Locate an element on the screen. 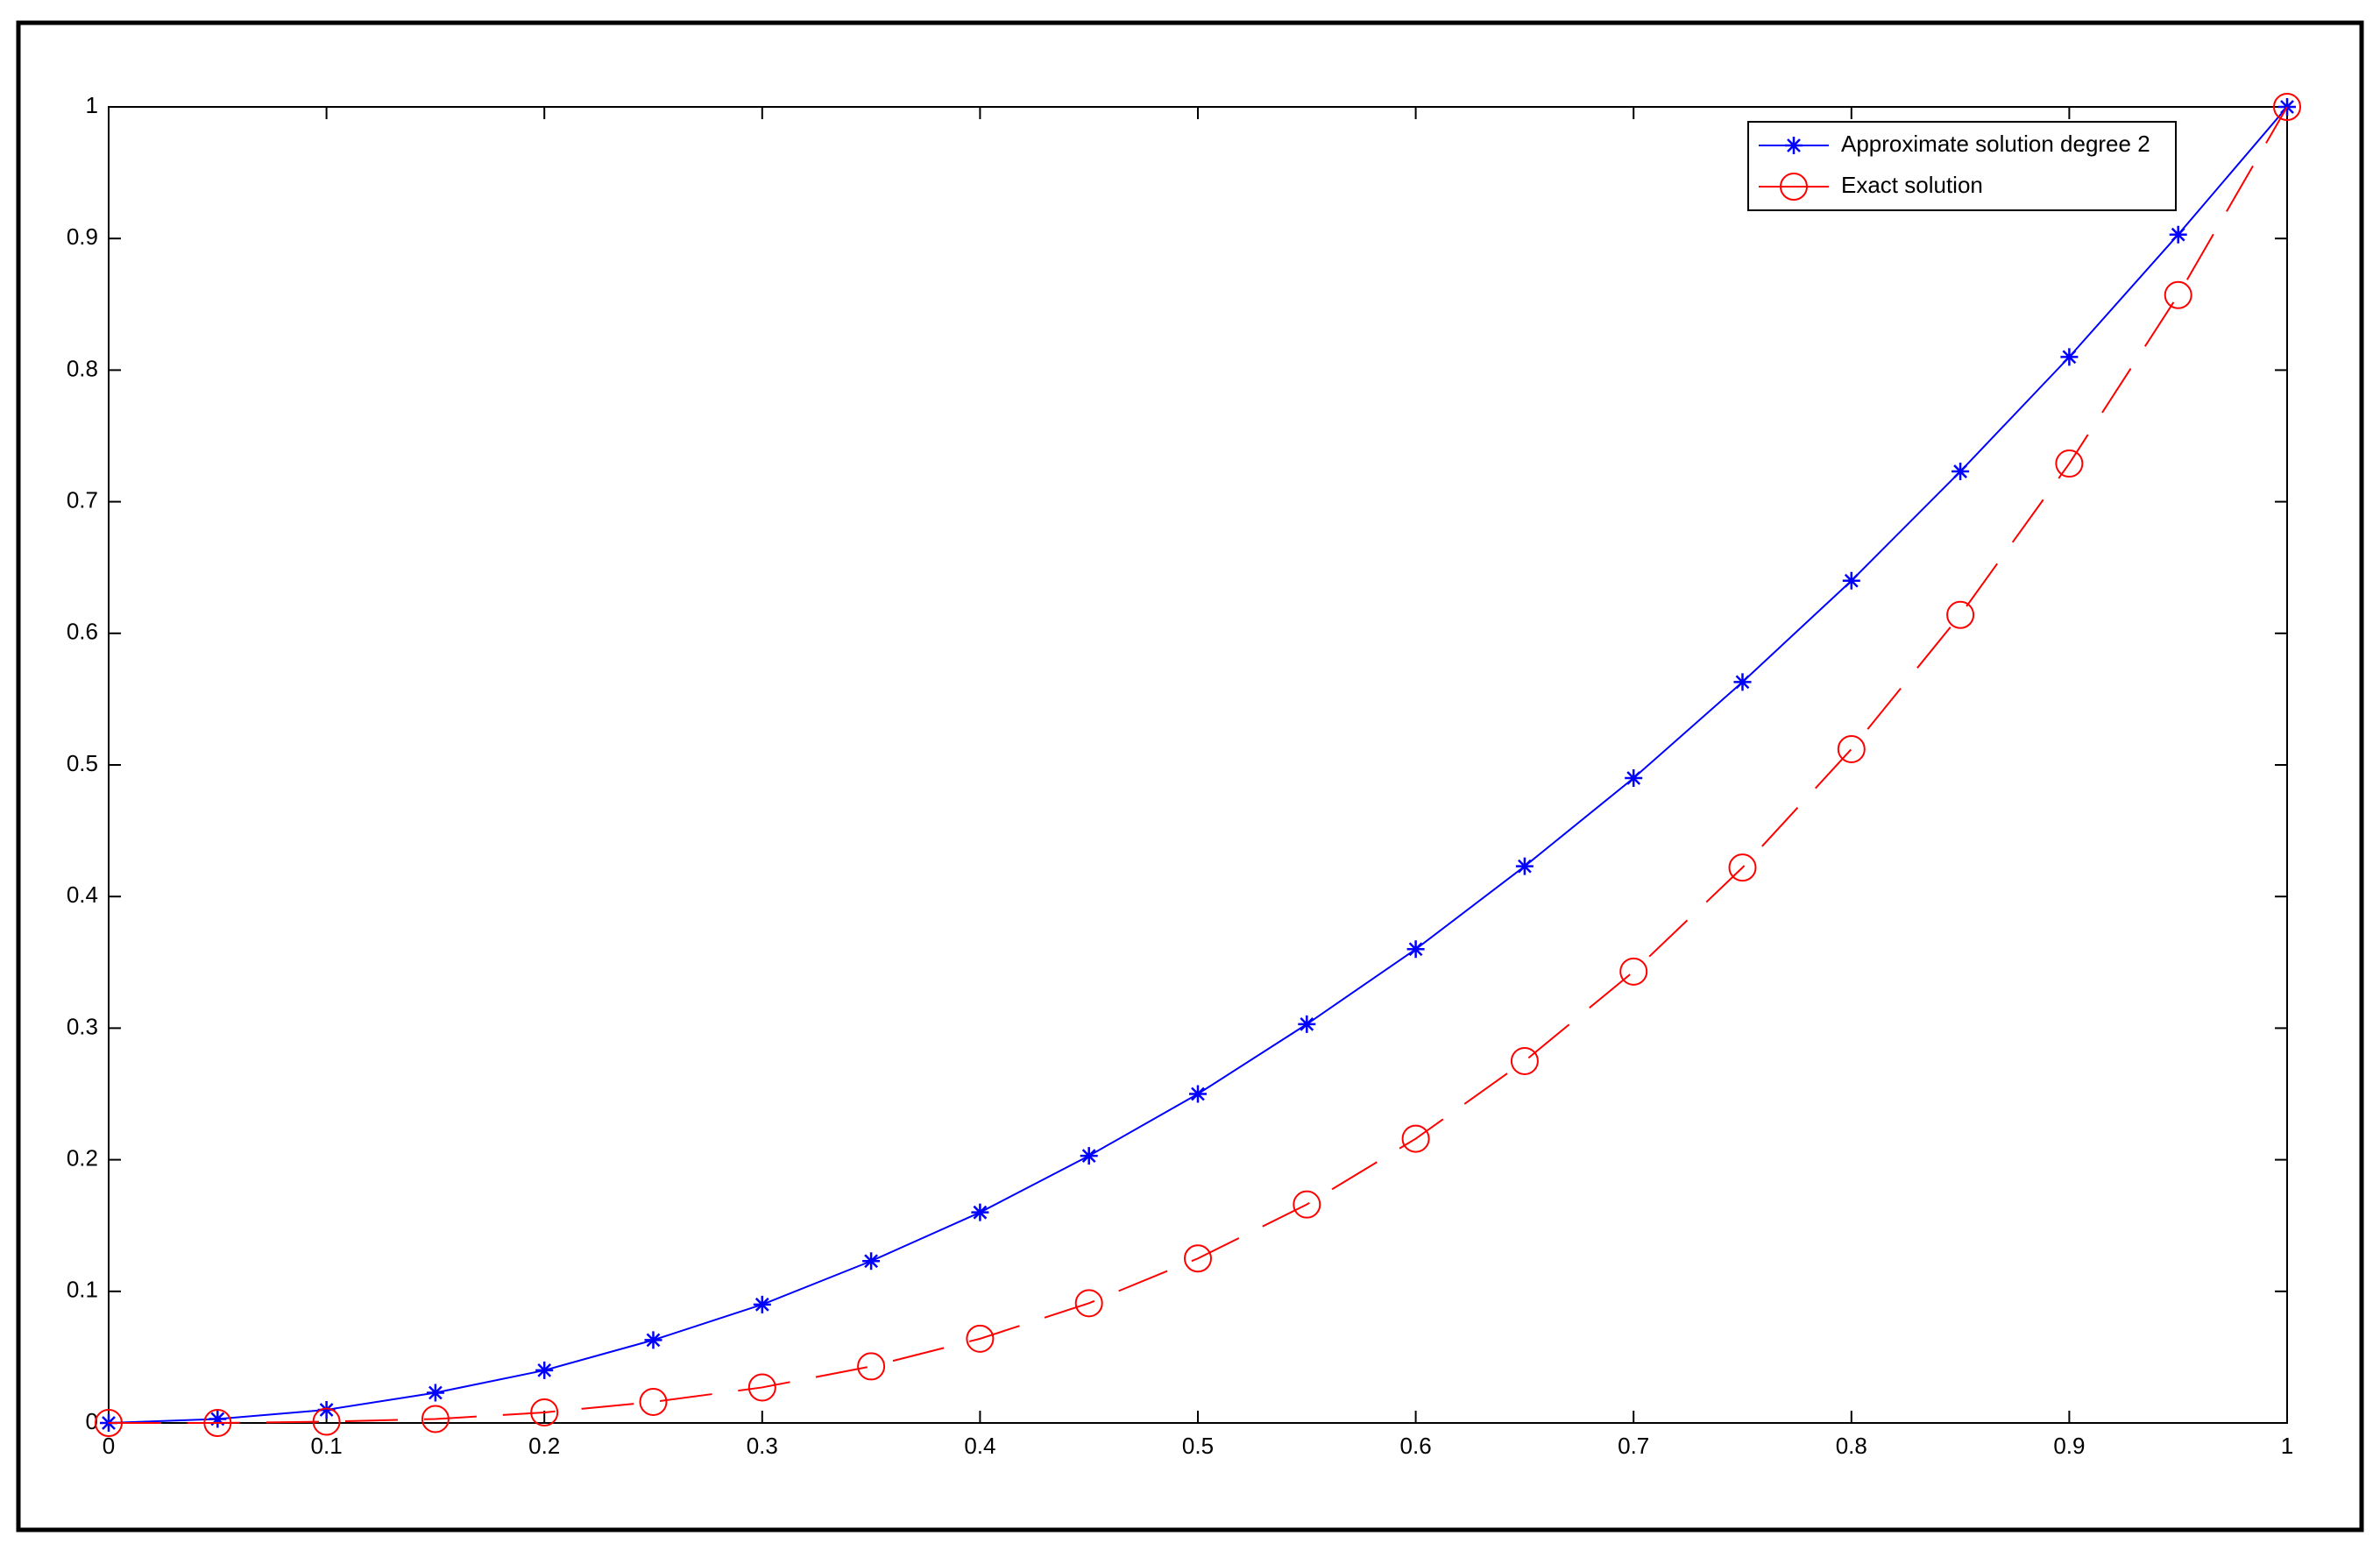 This screenshot has width=2380, height=1543. y-tick-label: 1 is located at coordinates (92, 105).